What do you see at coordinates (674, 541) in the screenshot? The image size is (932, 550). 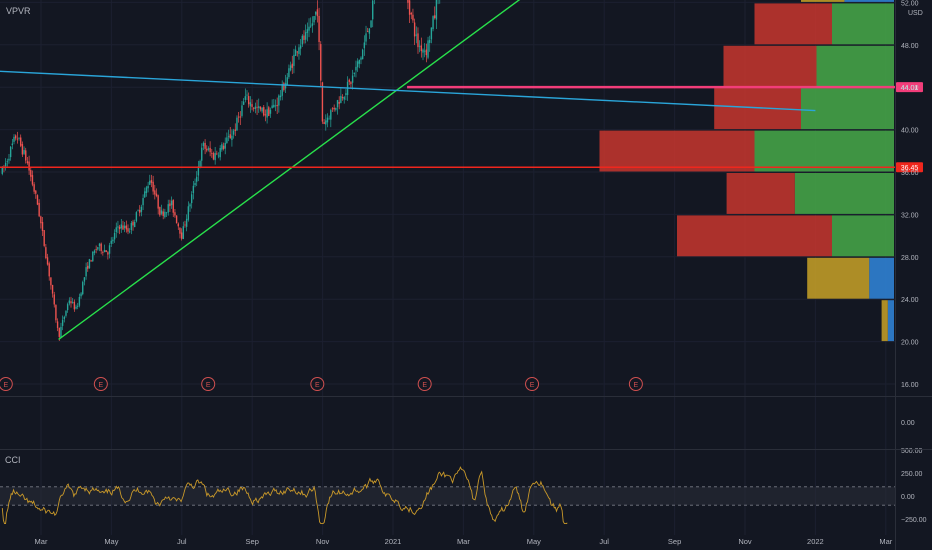 I see `x-tick-label: Sep` at bounding box center [674, 541].